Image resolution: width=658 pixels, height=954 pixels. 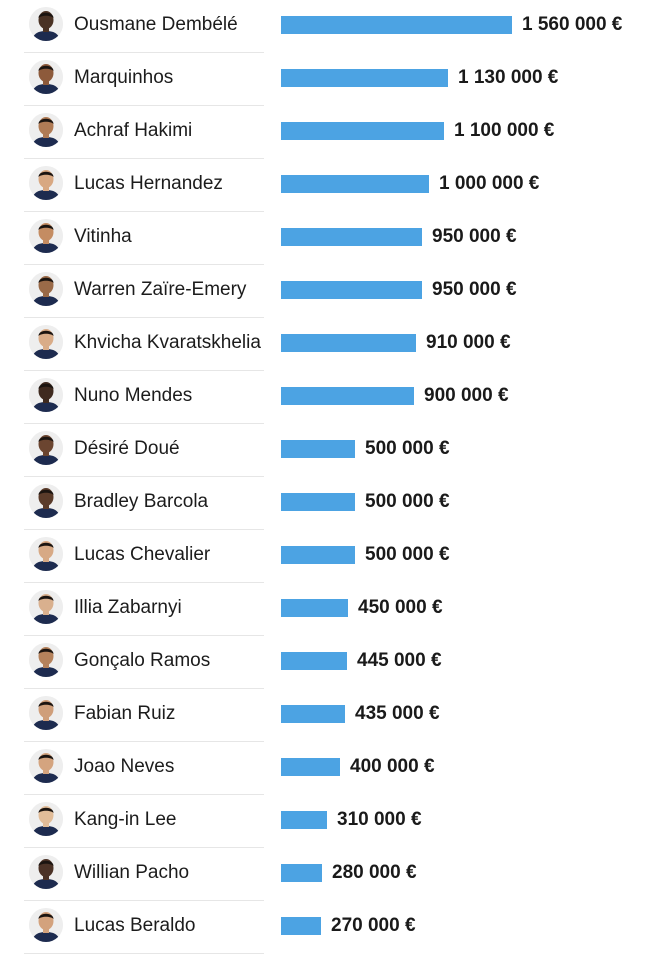 I want to click on player-row: Illia Zabarnyi 450 000 €, so click(x=329, y=609).